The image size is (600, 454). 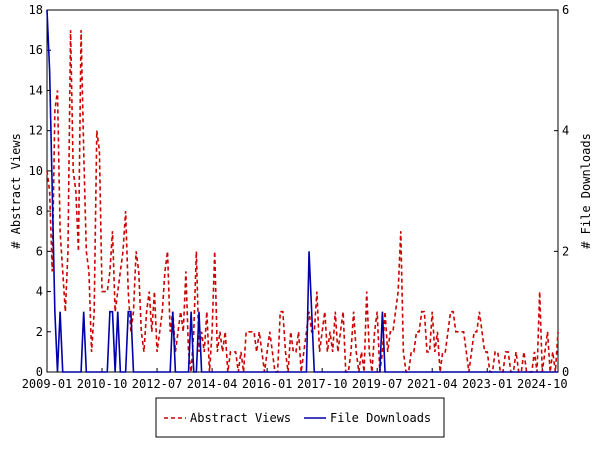 What do you see at coordinates (542, 384) in the screenshot?
I see `x-tick-label: 2024-10` at bounding box center [542, 384].